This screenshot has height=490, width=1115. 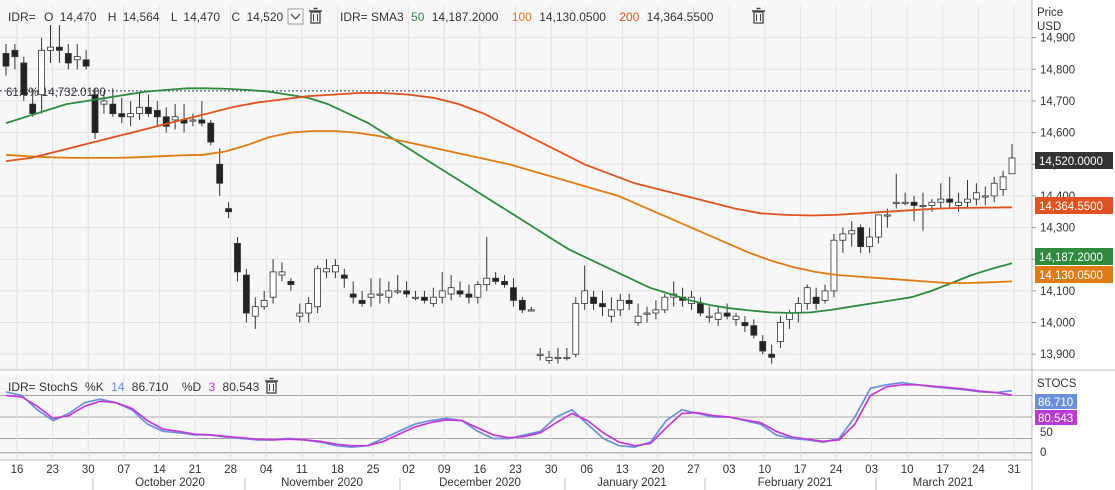 What do you see at coordinates (509, 415) in the screenshot?
I see `stoch-d-line` at bounding box center [509, 415].